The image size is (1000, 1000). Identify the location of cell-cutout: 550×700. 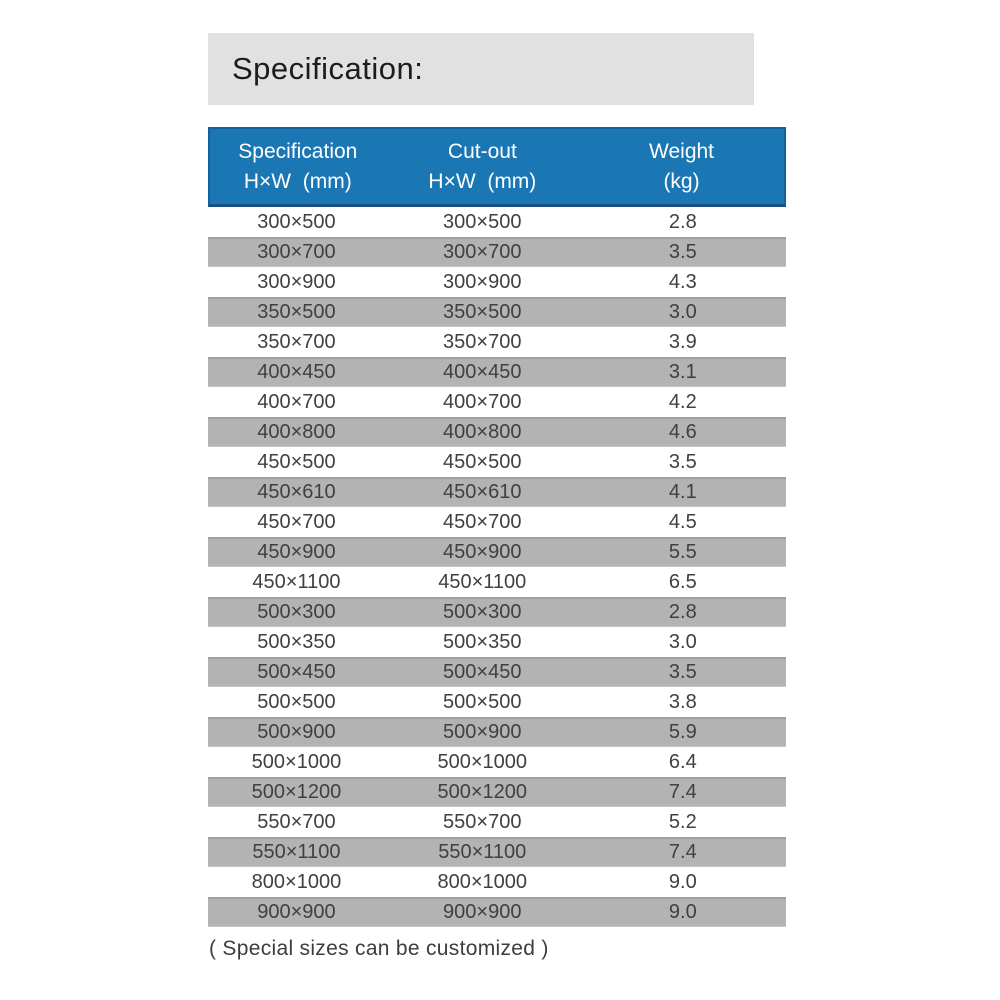
(482, 821).